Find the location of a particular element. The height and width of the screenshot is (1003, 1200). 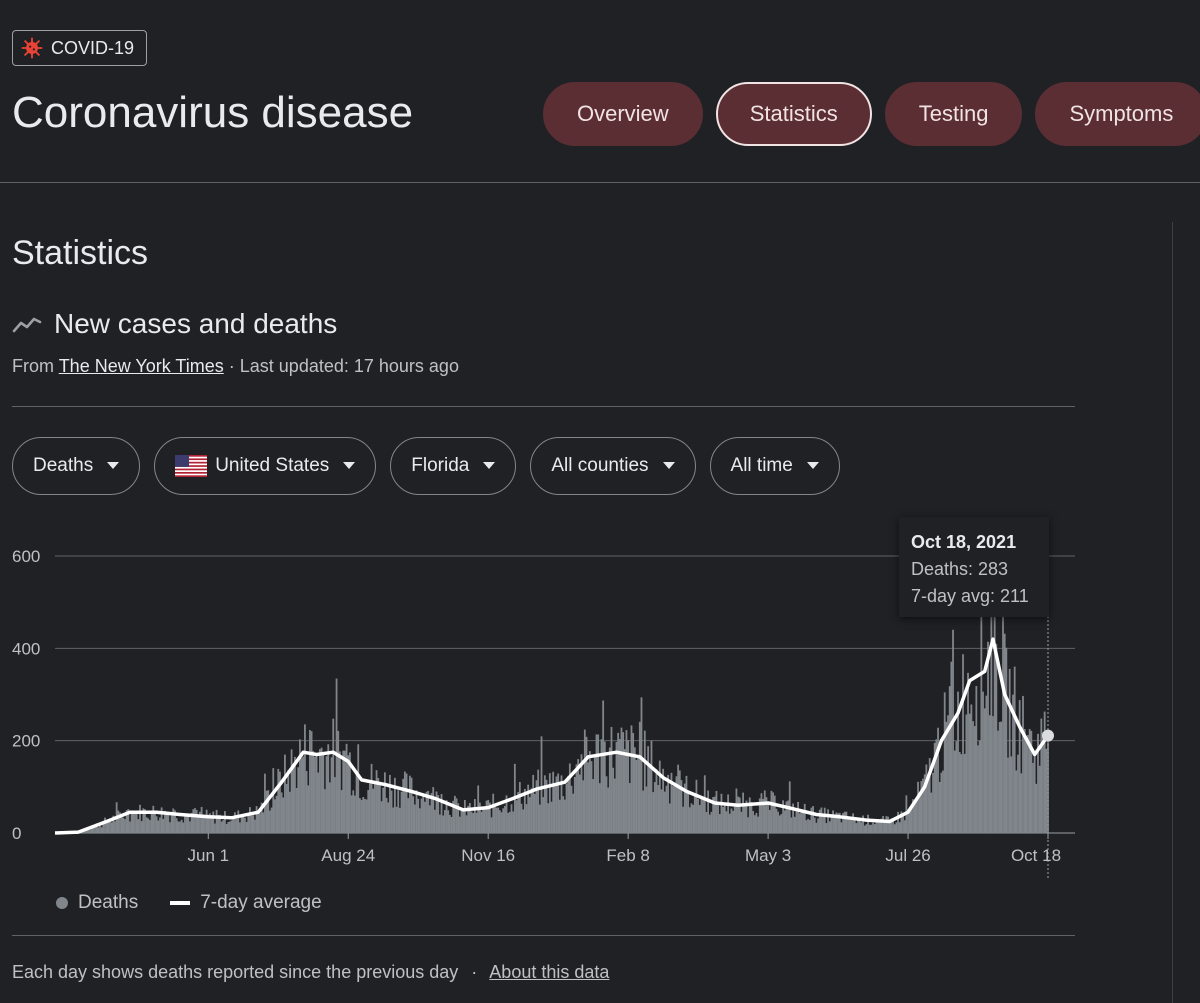

x-tick-label: Nov 16 is located at coordinates (488, 855).